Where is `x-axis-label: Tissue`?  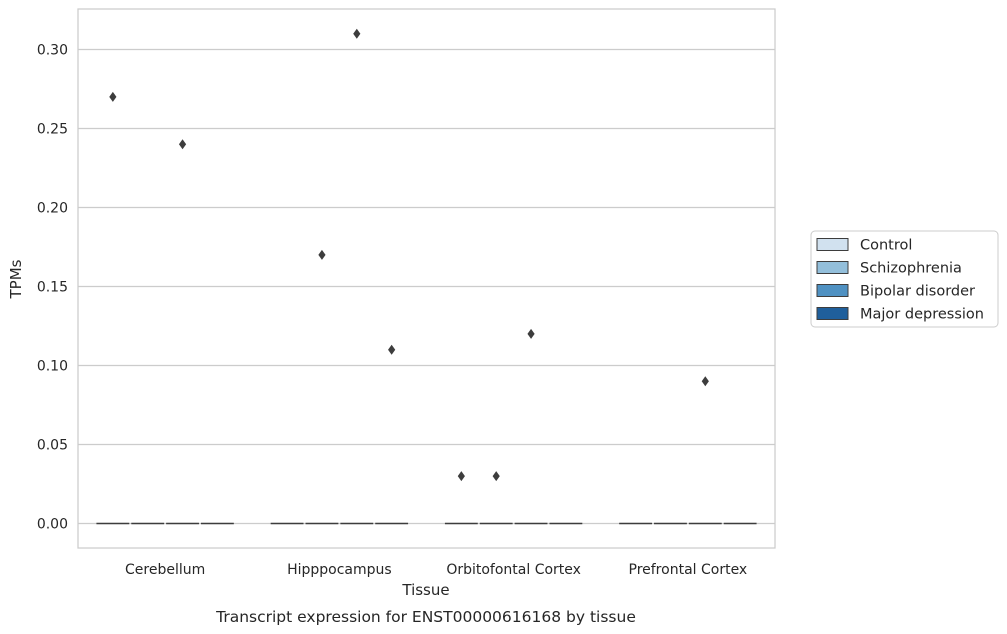 x-axis-label: Tissue is located at coordinates (425, 590).